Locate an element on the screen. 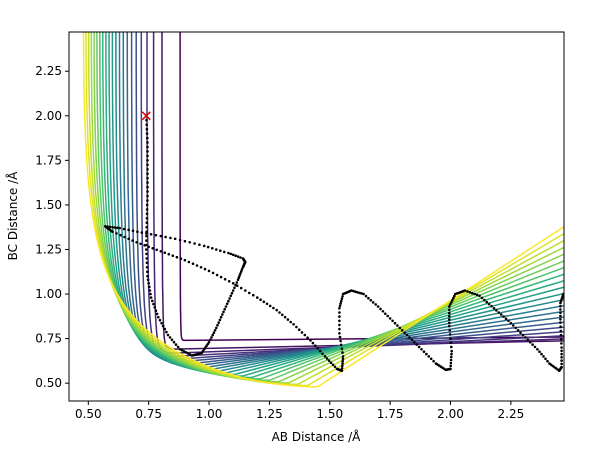  y-tick-label: 2.00 is located at coordinates (48, 116).